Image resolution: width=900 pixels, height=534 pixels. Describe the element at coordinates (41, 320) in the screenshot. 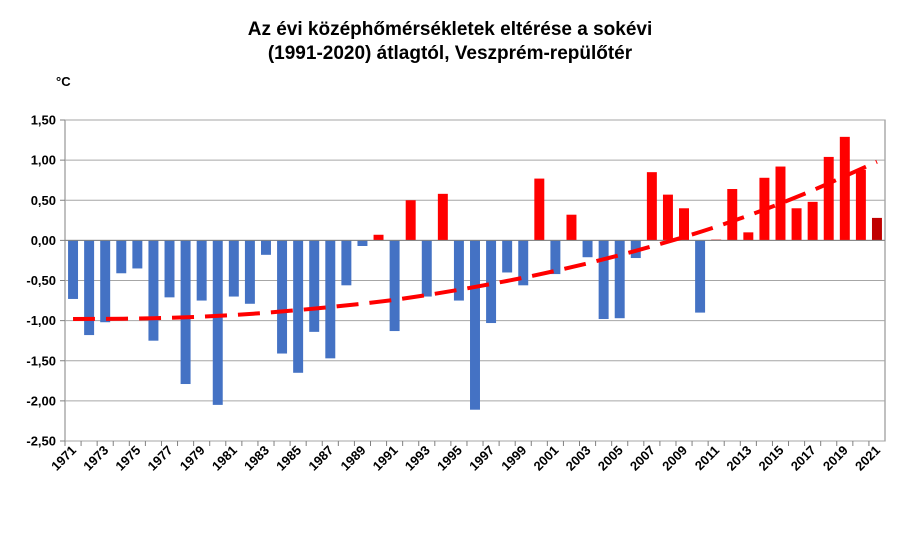

I see `y-tick-label: -1,00` at that location.